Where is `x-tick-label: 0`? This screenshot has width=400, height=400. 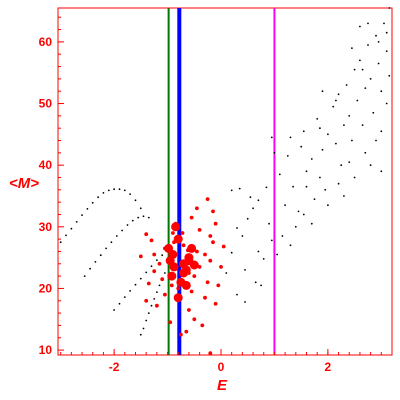 x-tick-label: 0 is located at coordinates (221, 367).